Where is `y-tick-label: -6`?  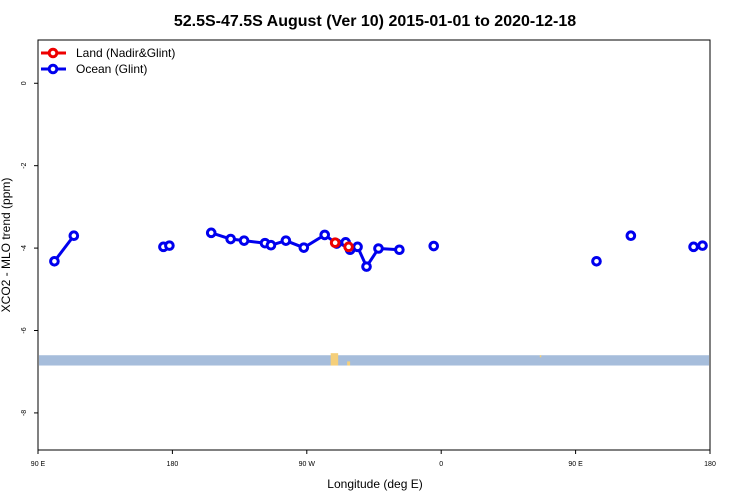 y-tick-label: -6 is located at coordinates (24, 330).